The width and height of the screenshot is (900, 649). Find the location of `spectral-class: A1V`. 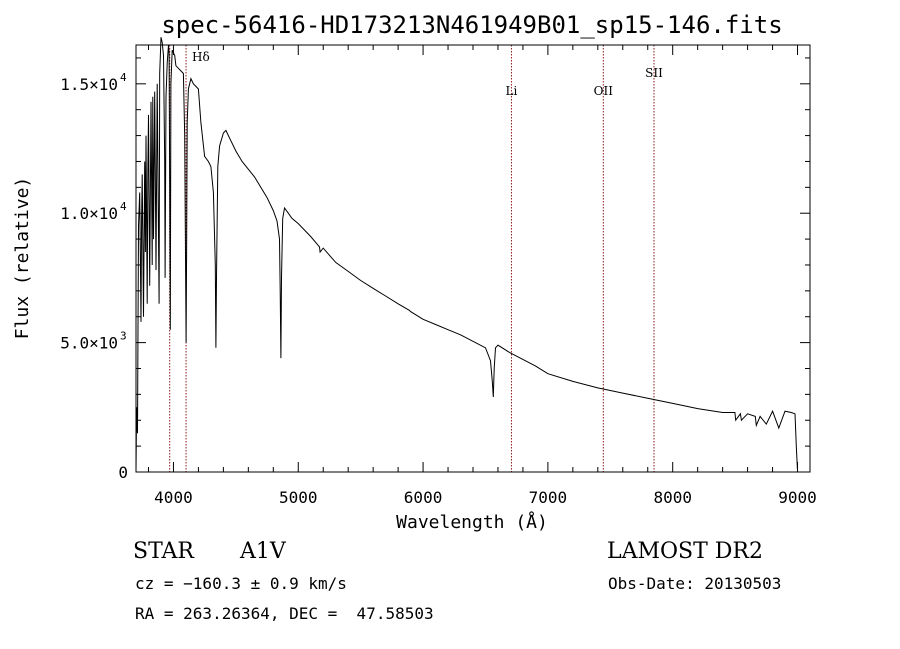

spectral-class: A1V is located at coordinates (263, 551).